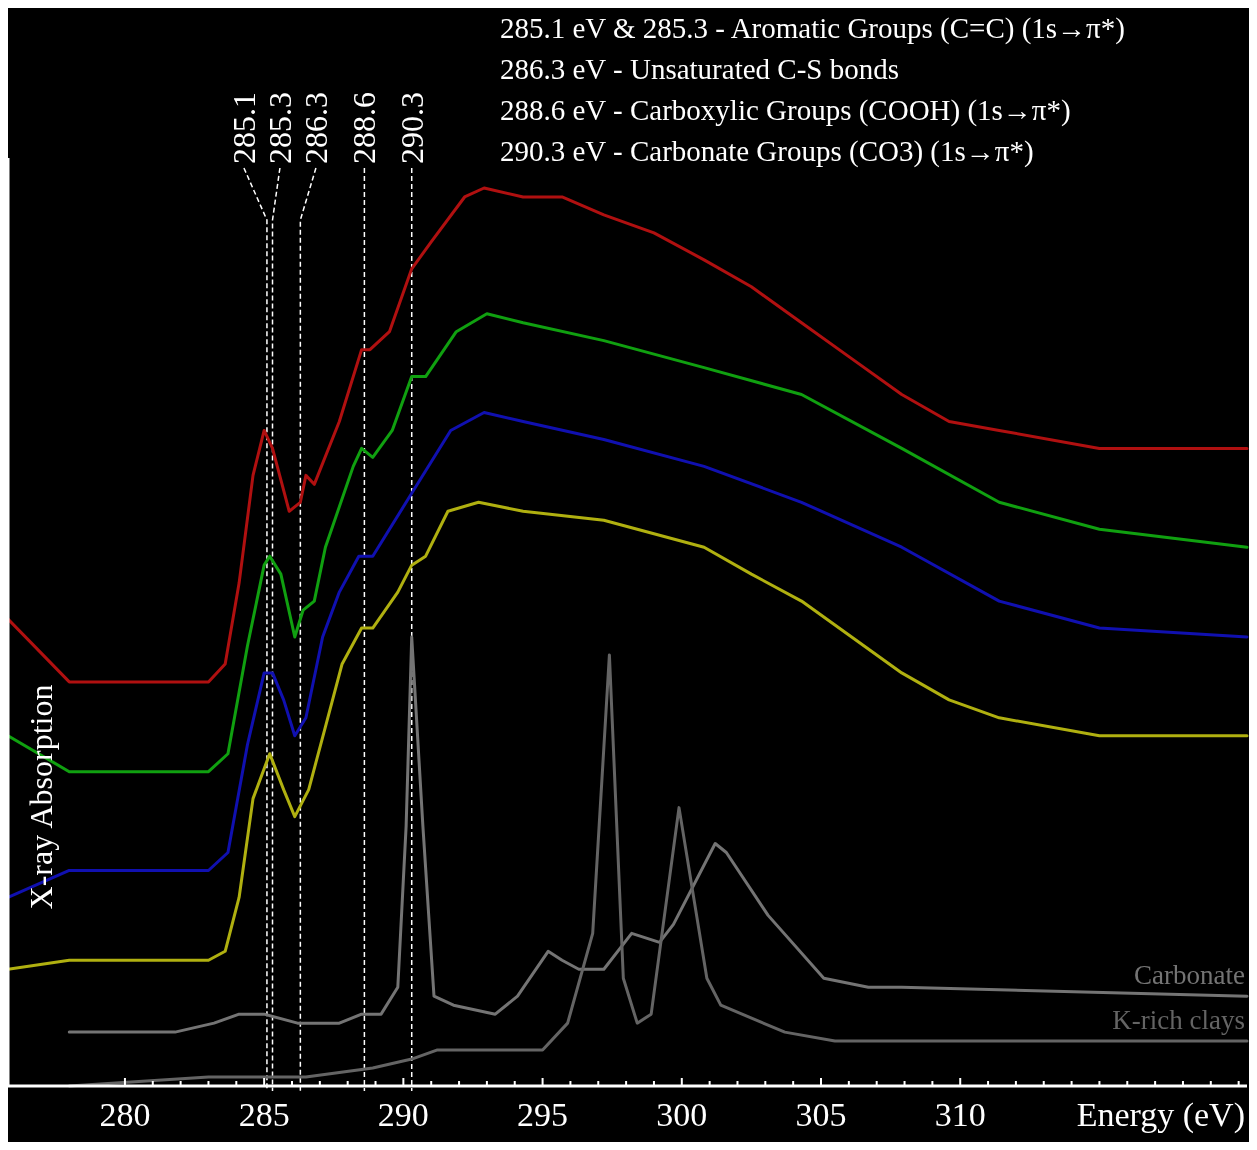  What do you see at coordinates (125, 1114) in the screenshot?
I see `x-tick-label: 280` at bounding box center [125, 1114].